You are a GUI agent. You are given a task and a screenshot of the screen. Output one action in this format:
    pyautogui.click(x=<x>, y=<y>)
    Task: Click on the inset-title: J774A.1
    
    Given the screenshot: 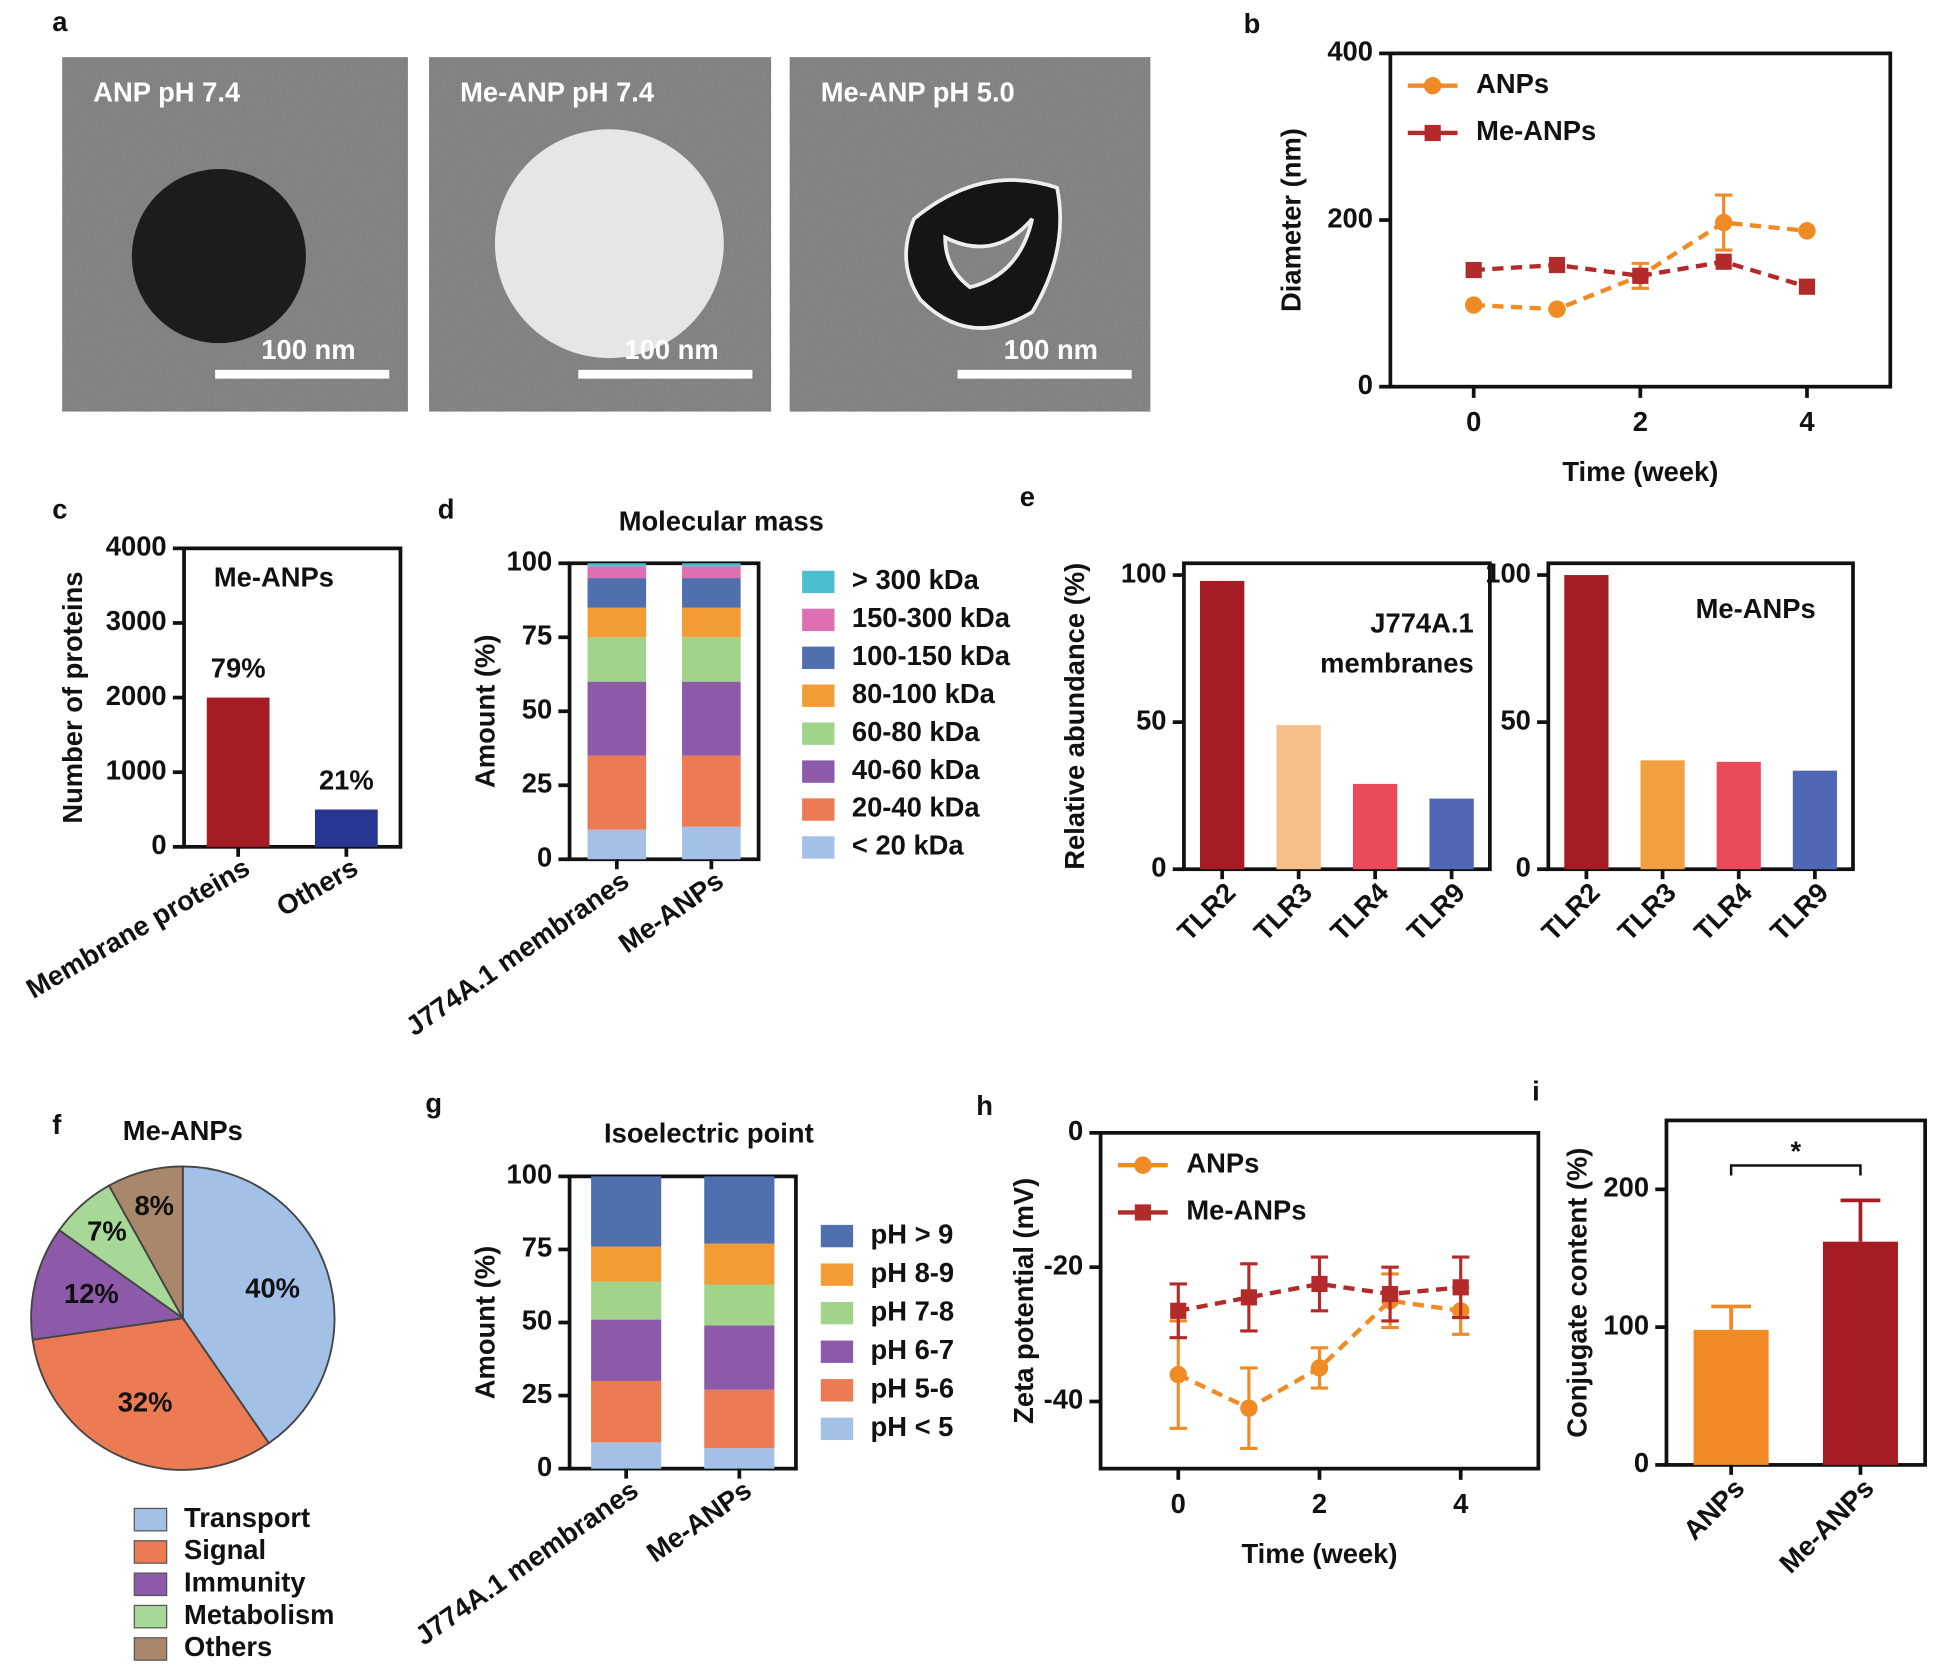 What is the action you would take?
    pyautogui.click(x=1421, y=623)
    